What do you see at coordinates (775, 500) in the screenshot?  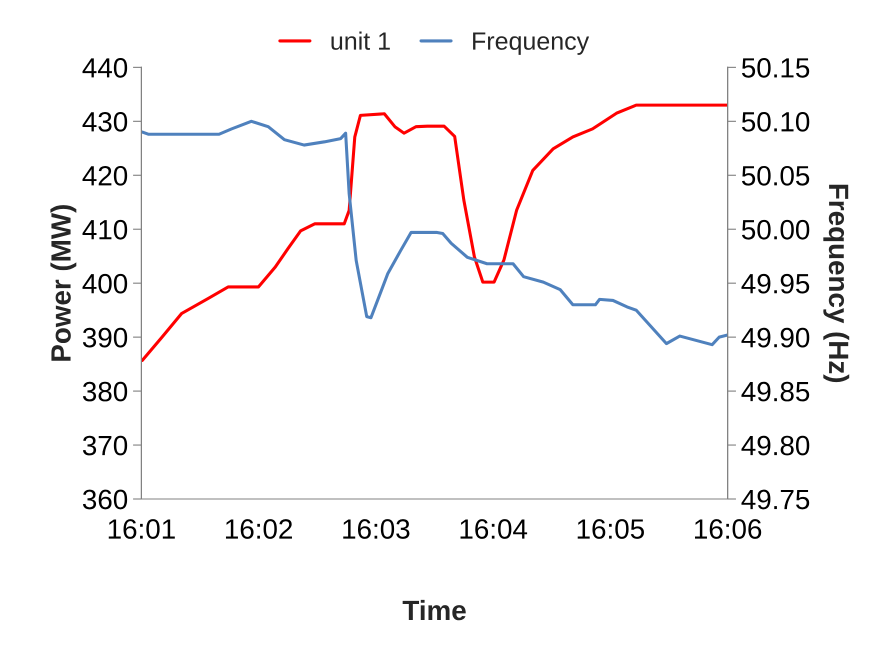 I see `y2-tick-label: 49.75` at bounding box center [775, 500].